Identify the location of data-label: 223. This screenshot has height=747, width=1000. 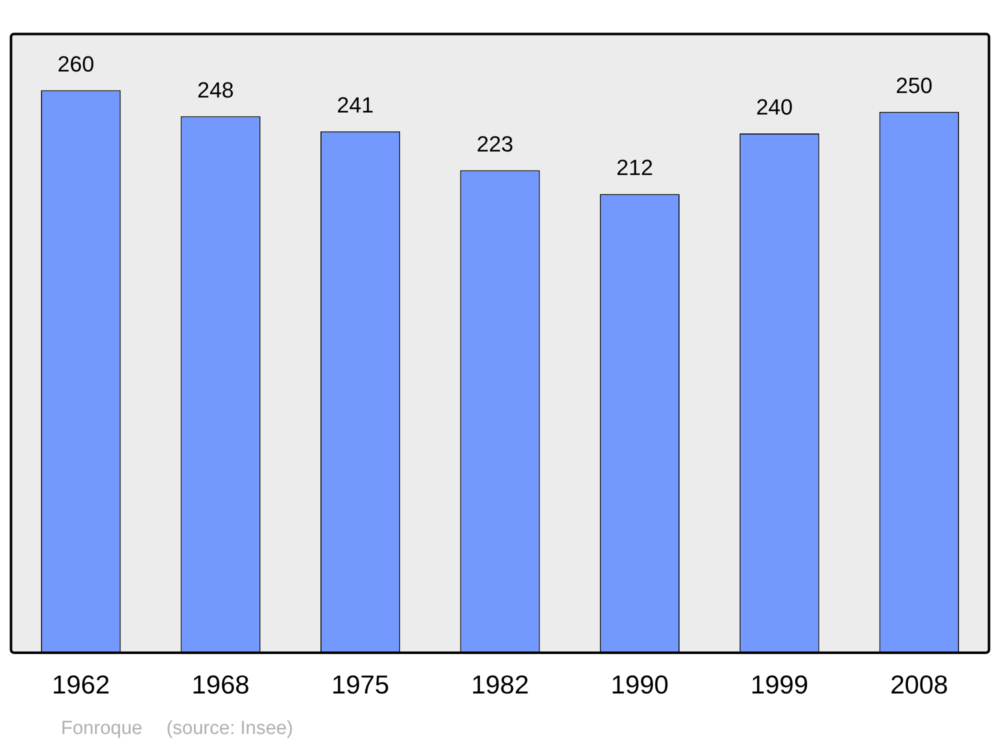
(495, 143).